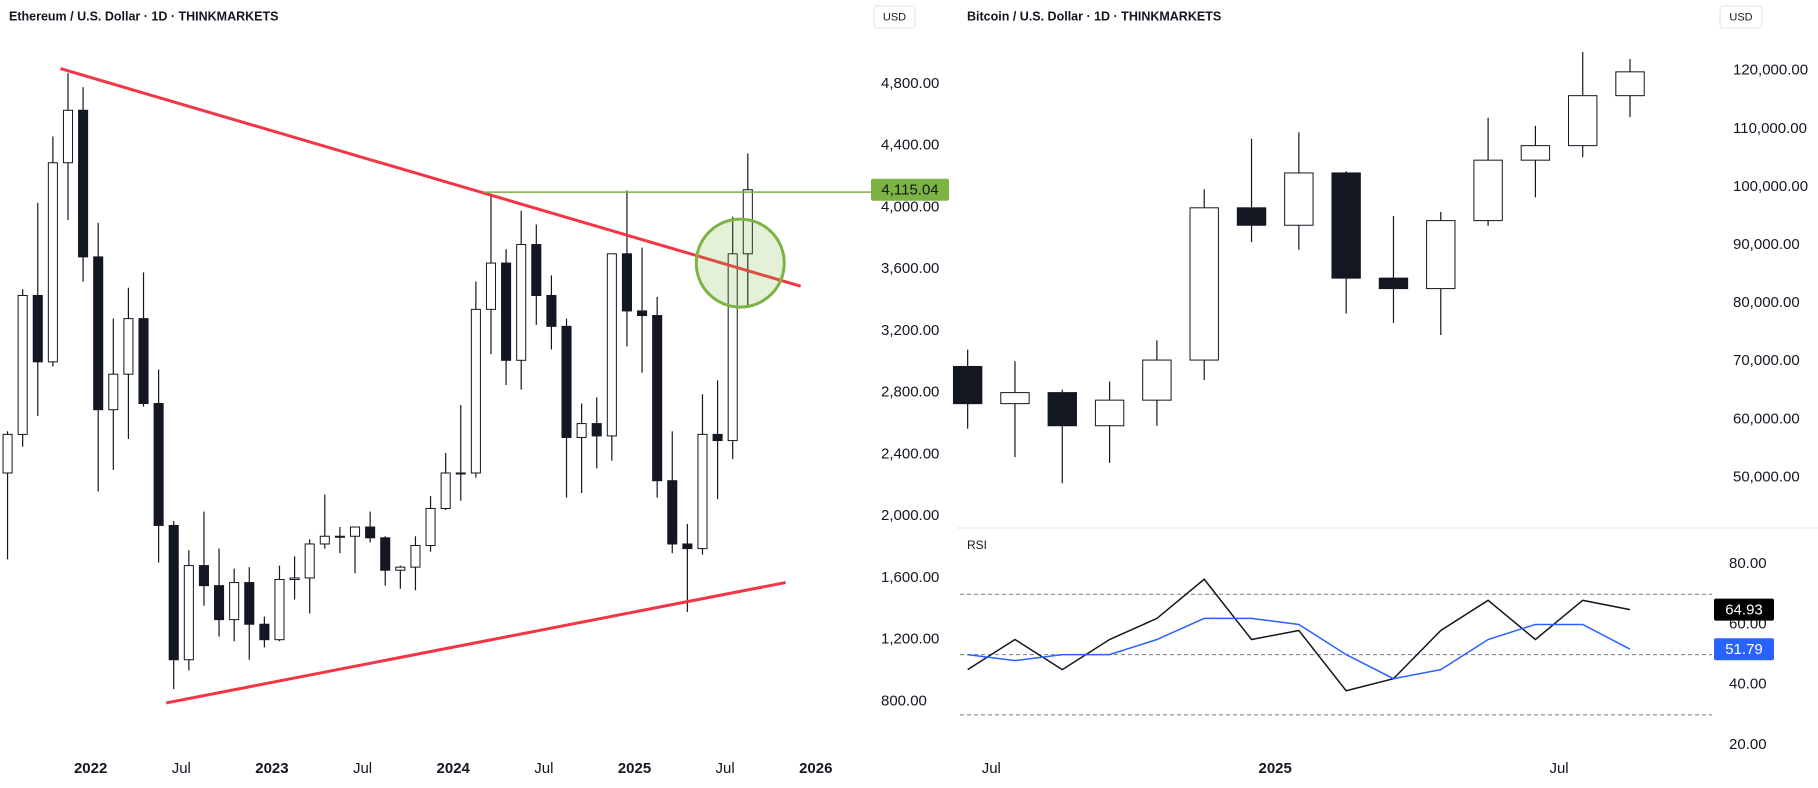 The image size is (1818, 788). Describe the element at coordinates (910, 392) in the screenshot. I see `y-tick-label: 2,800.00` at that location.